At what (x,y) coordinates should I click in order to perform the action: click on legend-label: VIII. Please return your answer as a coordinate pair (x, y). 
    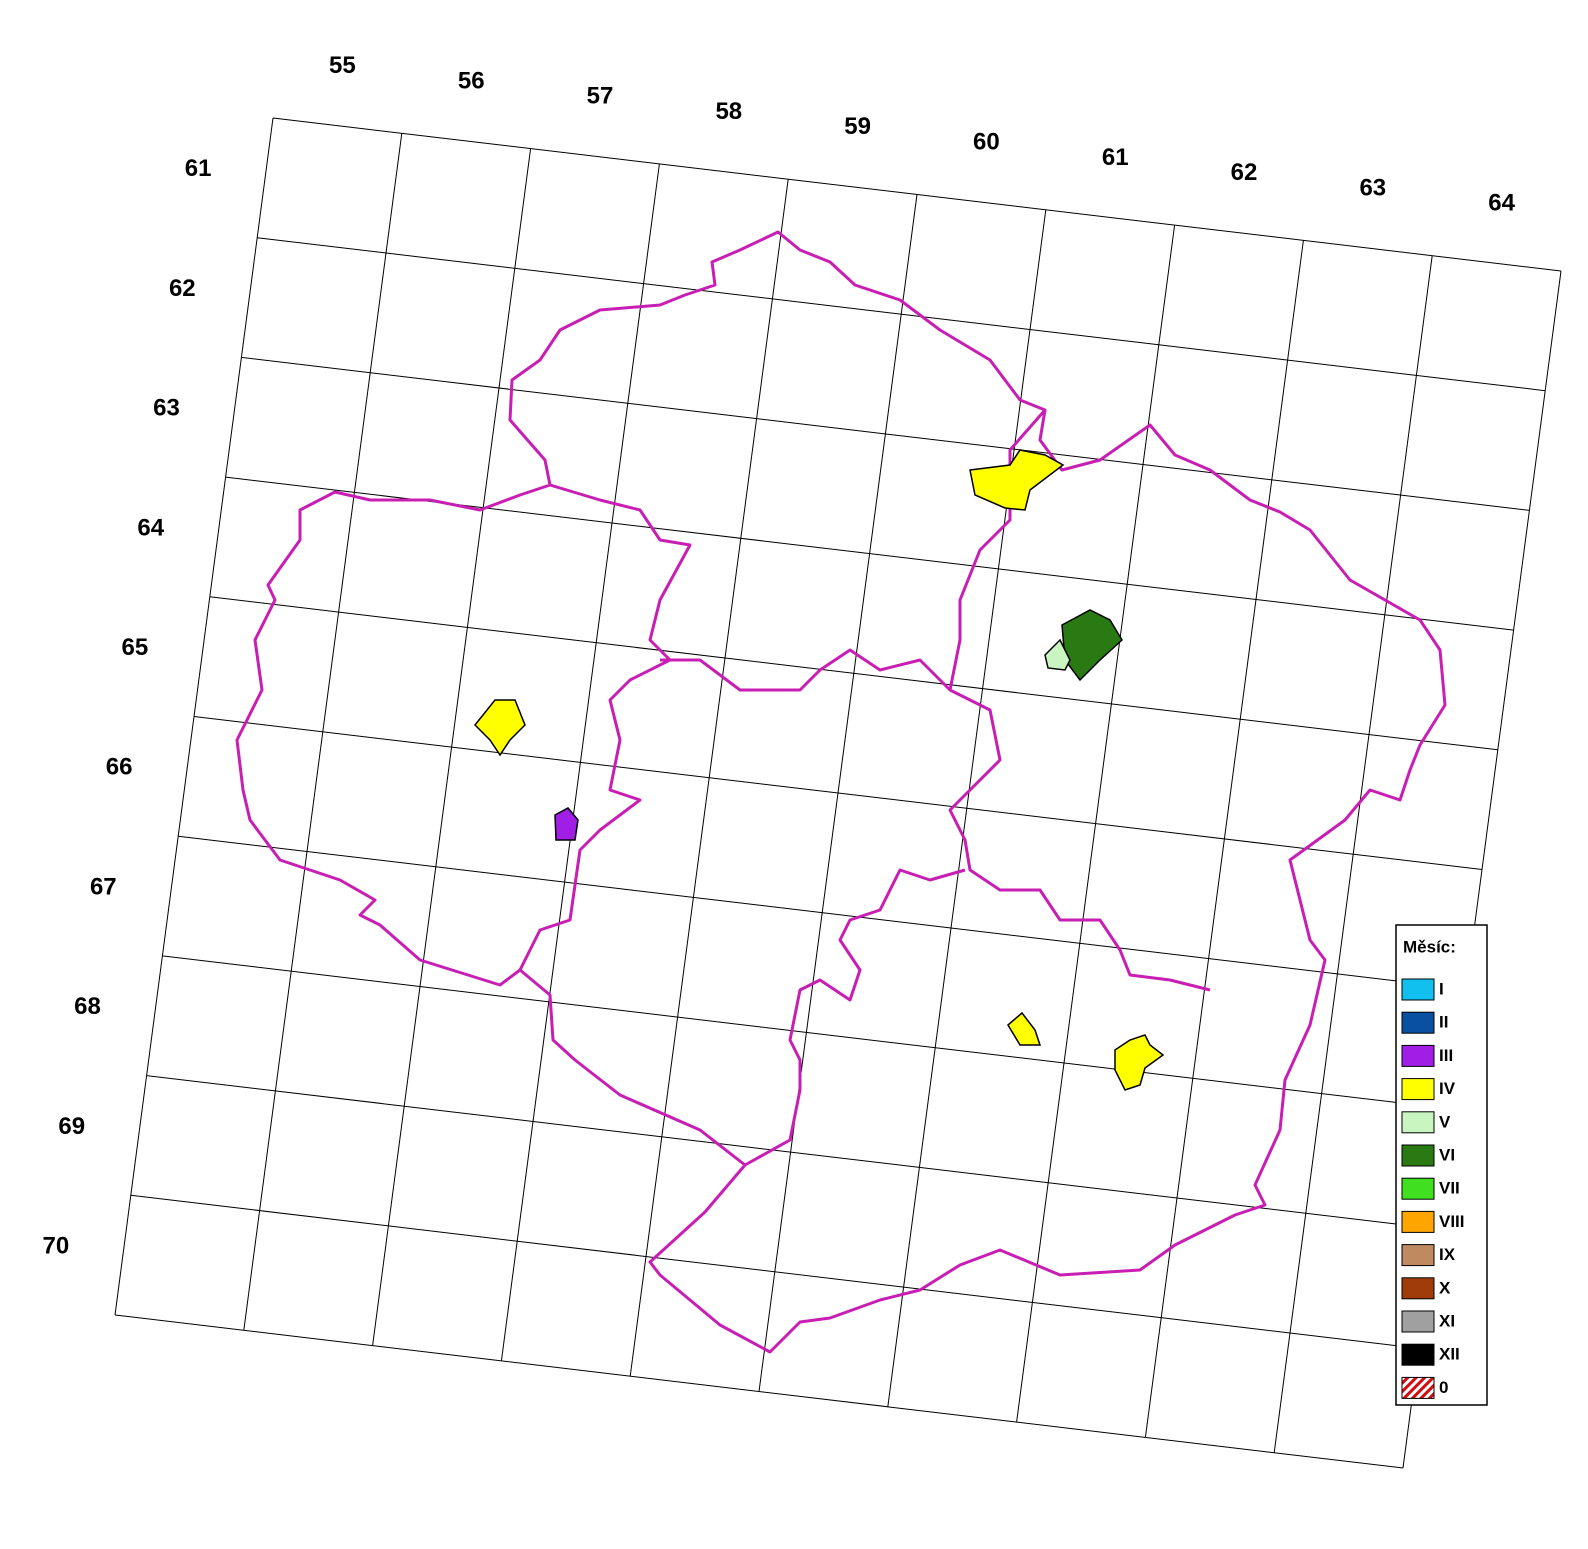
    Looking at the image, I should click on (1452, 1221).